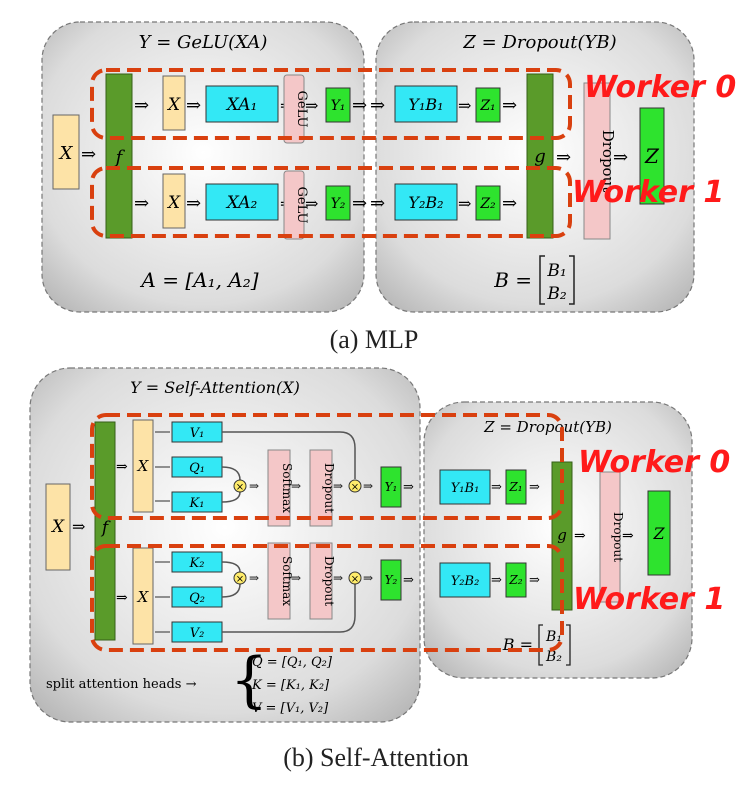  What do you see at coordinates (198, 280) in the screenshot?
I see `mlp-a-equation: A = [A₁, A₂]` at bounding box center [198, 280].